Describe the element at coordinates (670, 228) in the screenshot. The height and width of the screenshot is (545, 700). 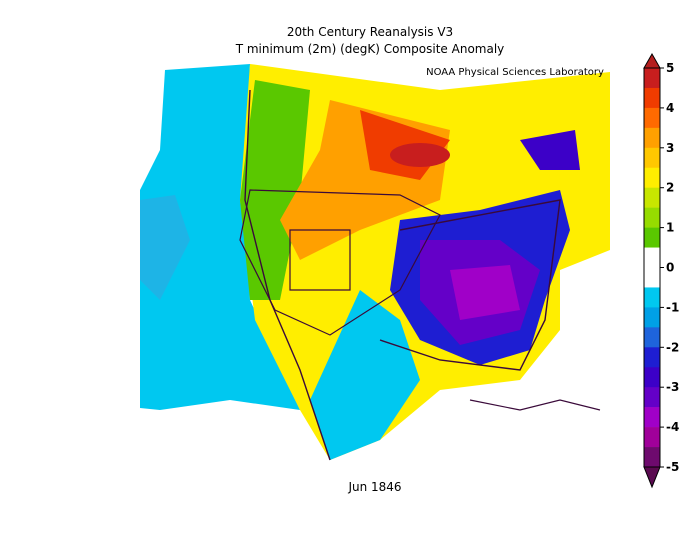
I see `colorbar-tick-label: 1` at that location.